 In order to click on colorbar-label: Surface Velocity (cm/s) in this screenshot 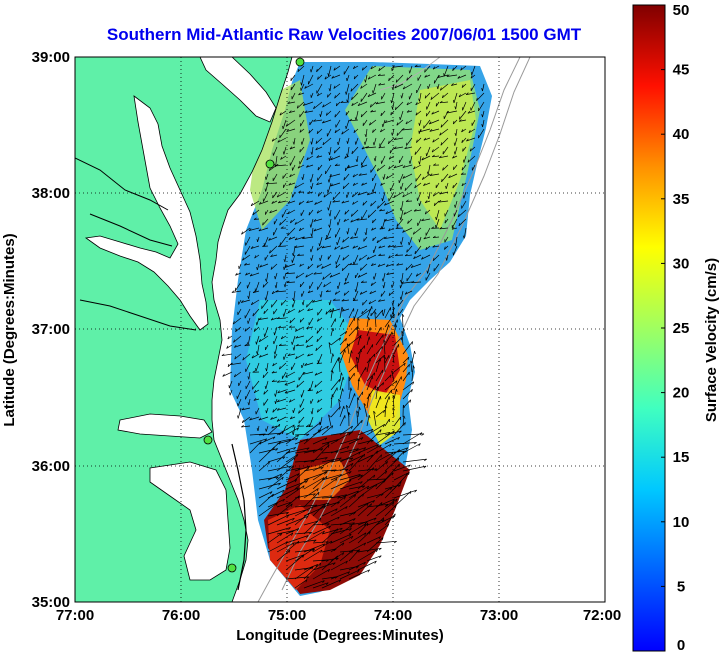, I will do `click(711, 340)`.